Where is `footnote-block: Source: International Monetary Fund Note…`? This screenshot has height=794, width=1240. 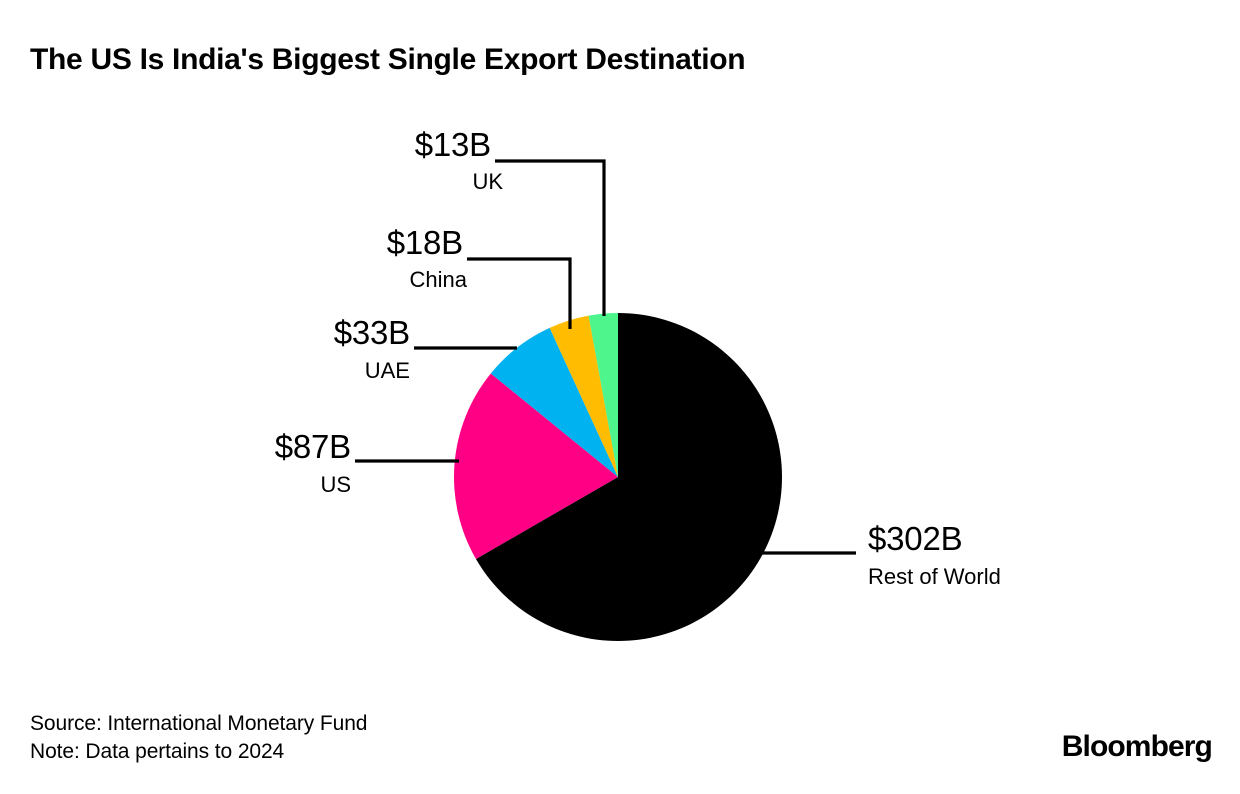
footnote-block: Source: International Monetary Fund Note… is located at coordinates (198, 738).